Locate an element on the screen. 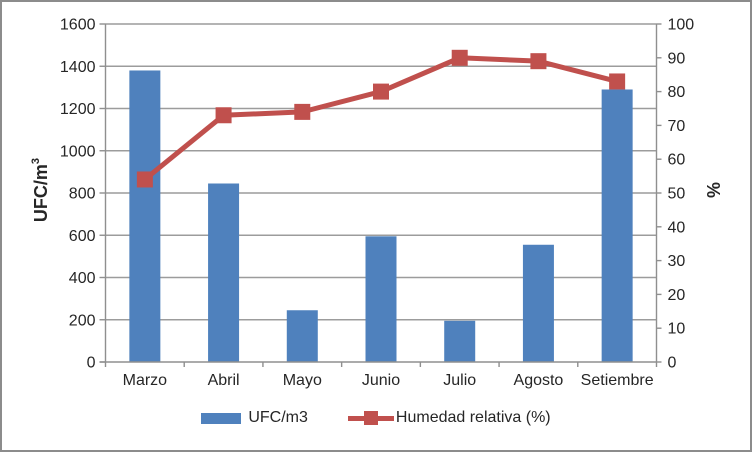 The width and height of the screenshot is (752, 452). x-category-label: Julio is located at coordinates (459, 380).